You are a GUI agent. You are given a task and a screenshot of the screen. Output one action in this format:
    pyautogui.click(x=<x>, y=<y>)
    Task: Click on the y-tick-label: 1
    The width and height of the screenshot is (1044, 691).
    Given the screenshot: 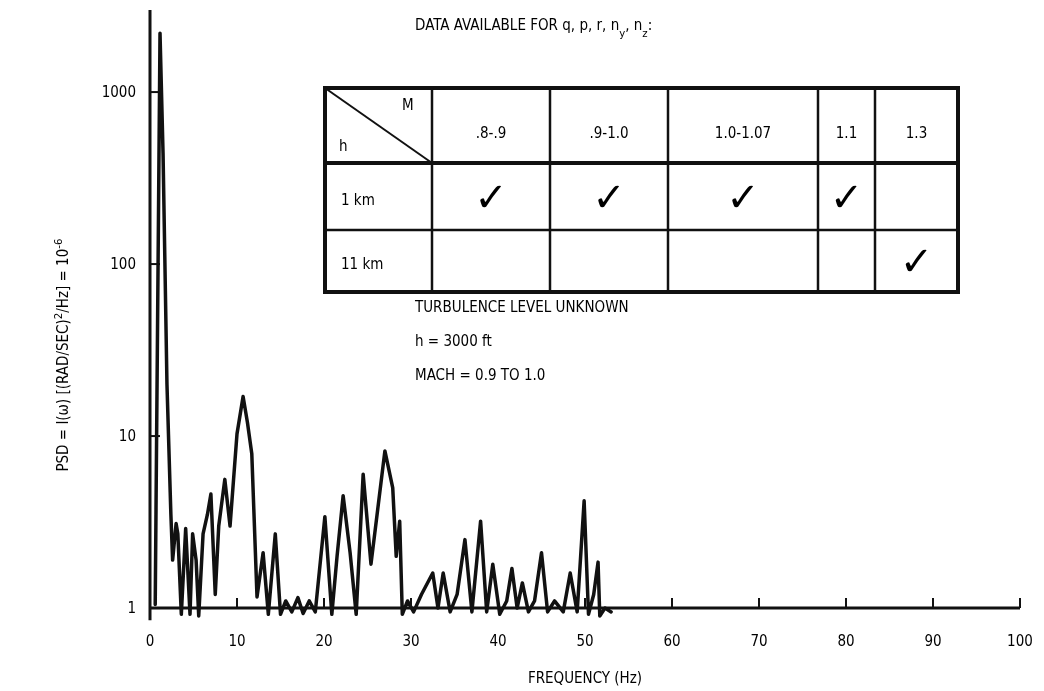 What is the action you would take?
    pyautogui.click(x=131, y=608)
    